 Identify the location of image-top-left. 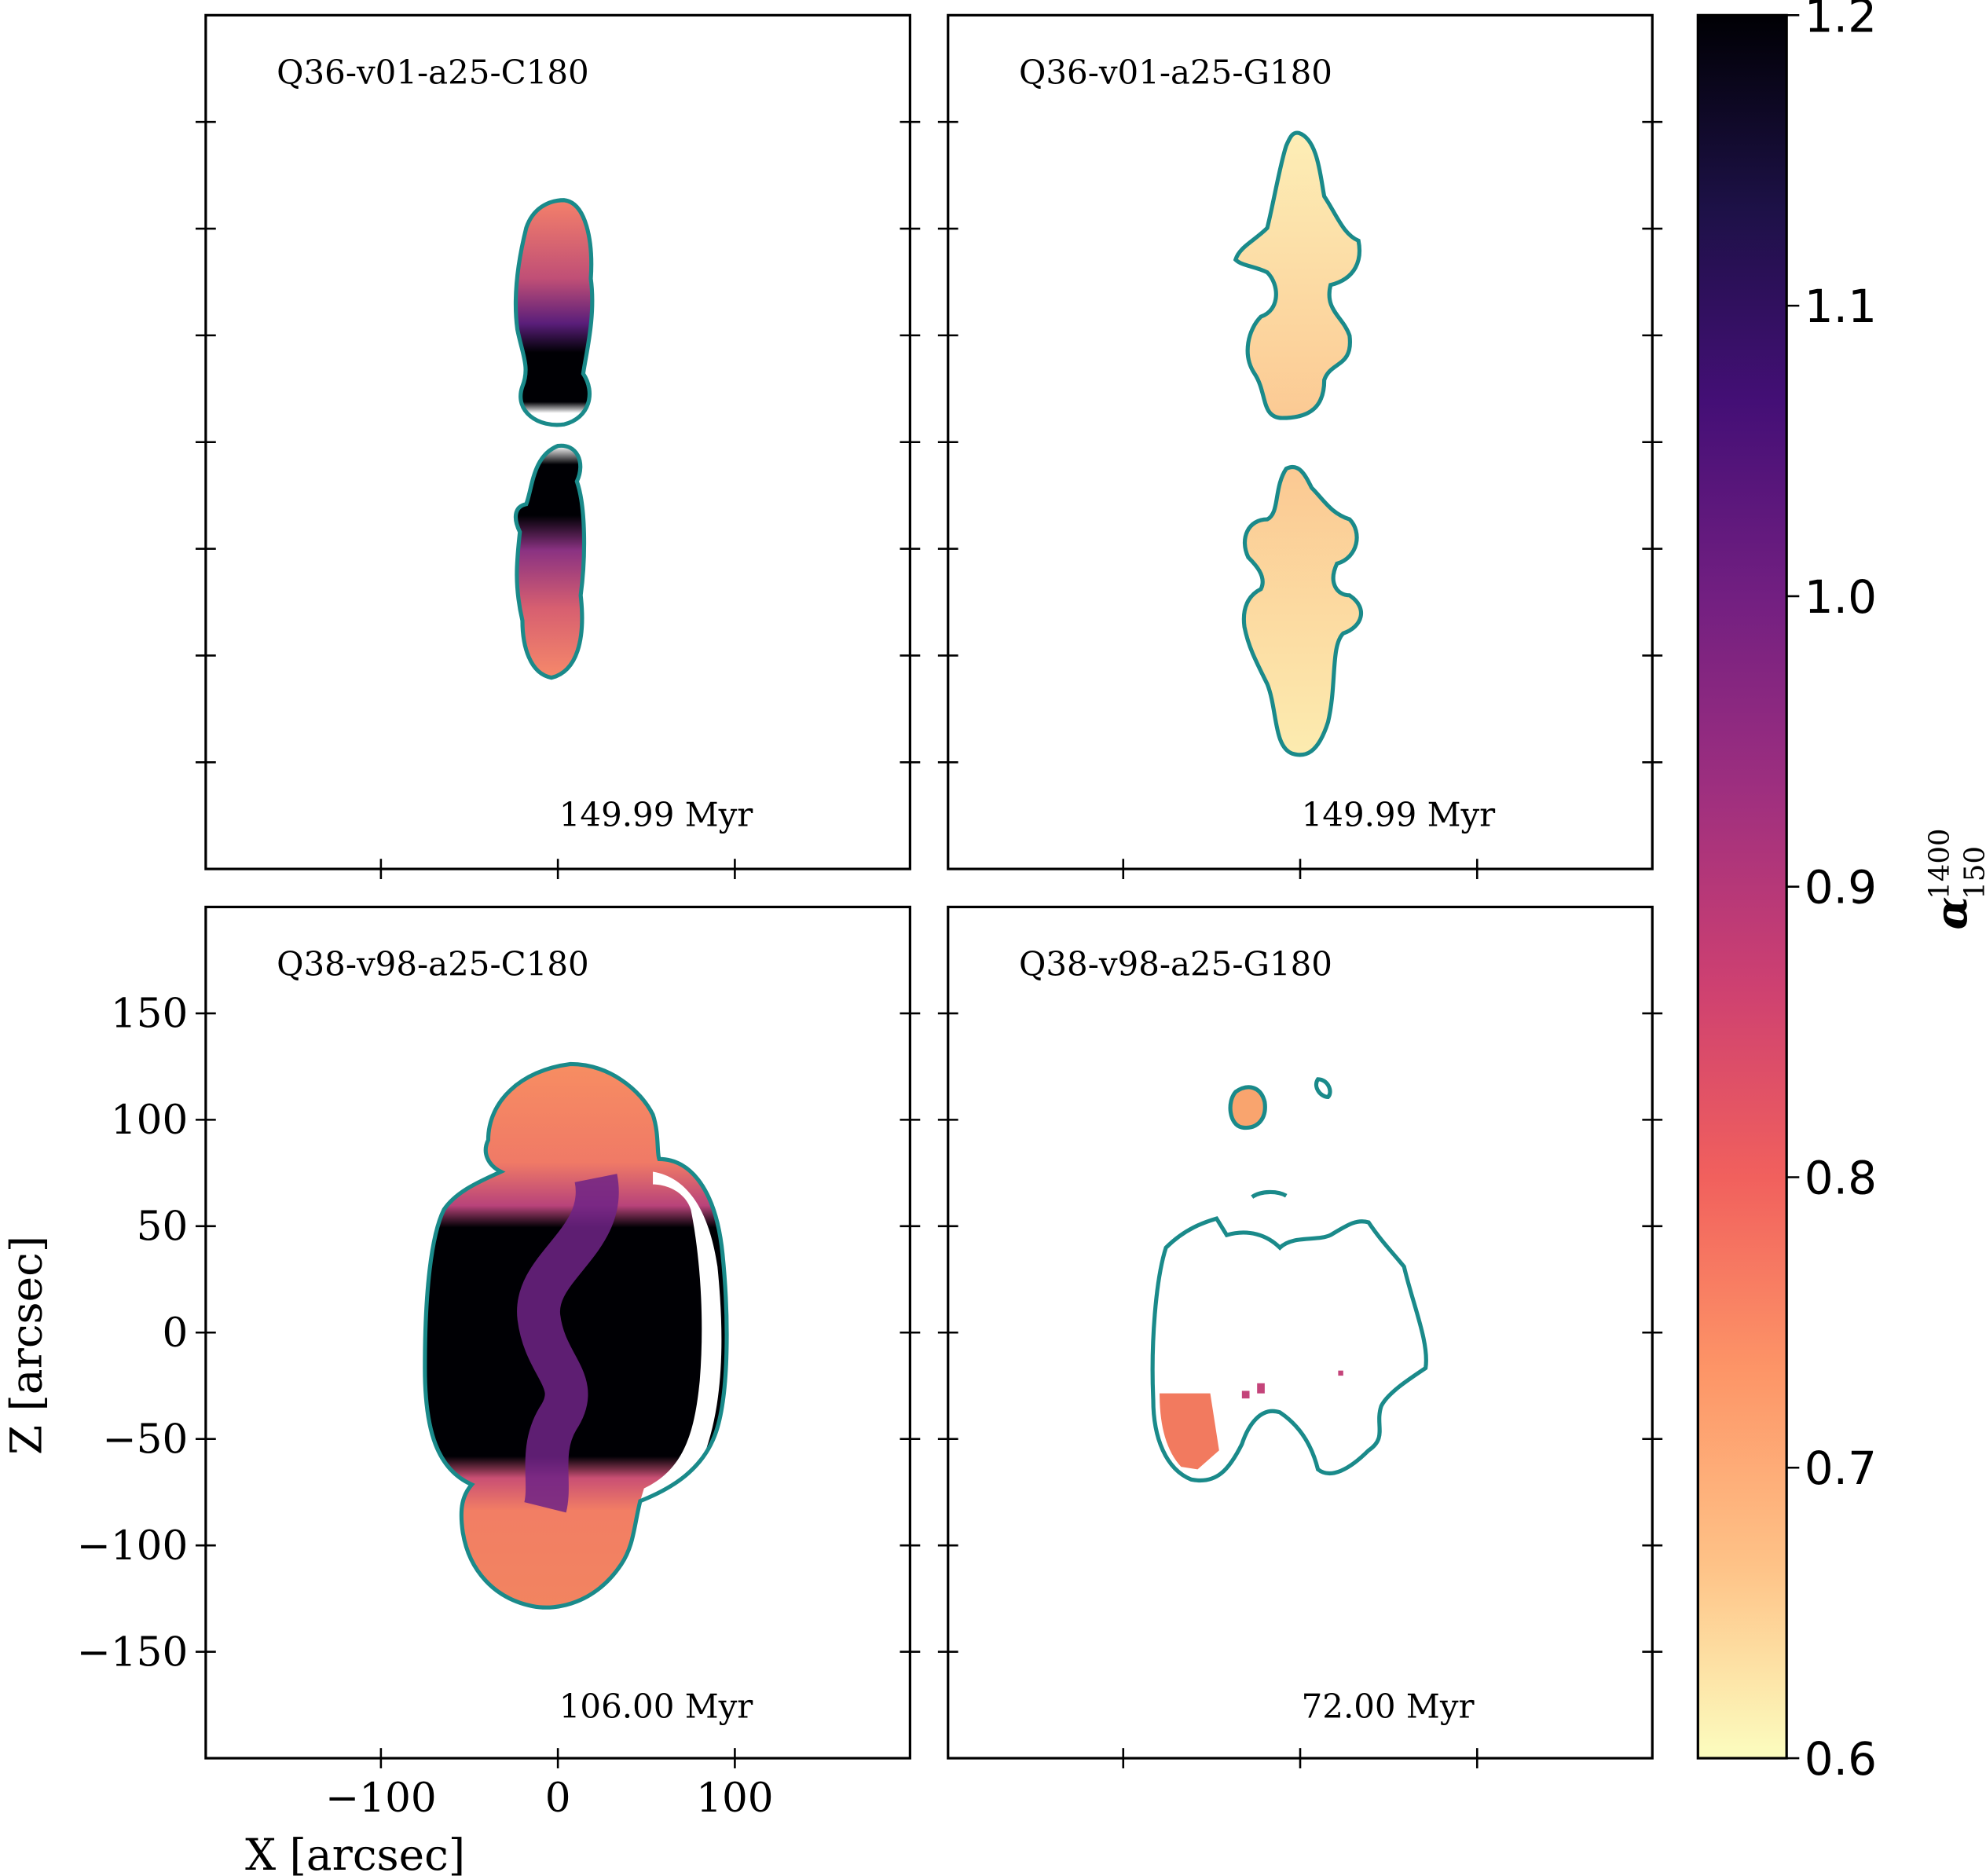
(554, 439).